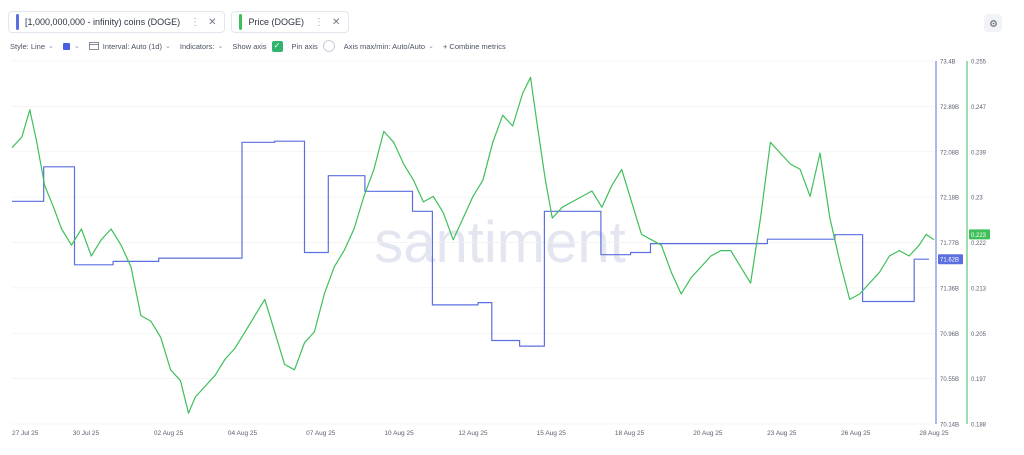 The height and width of the screenshot is (455, 1024). Describe the element at coordinates (979, 244) in the screenshot. I see `price-axis-tick-label: 0.222` at that location.